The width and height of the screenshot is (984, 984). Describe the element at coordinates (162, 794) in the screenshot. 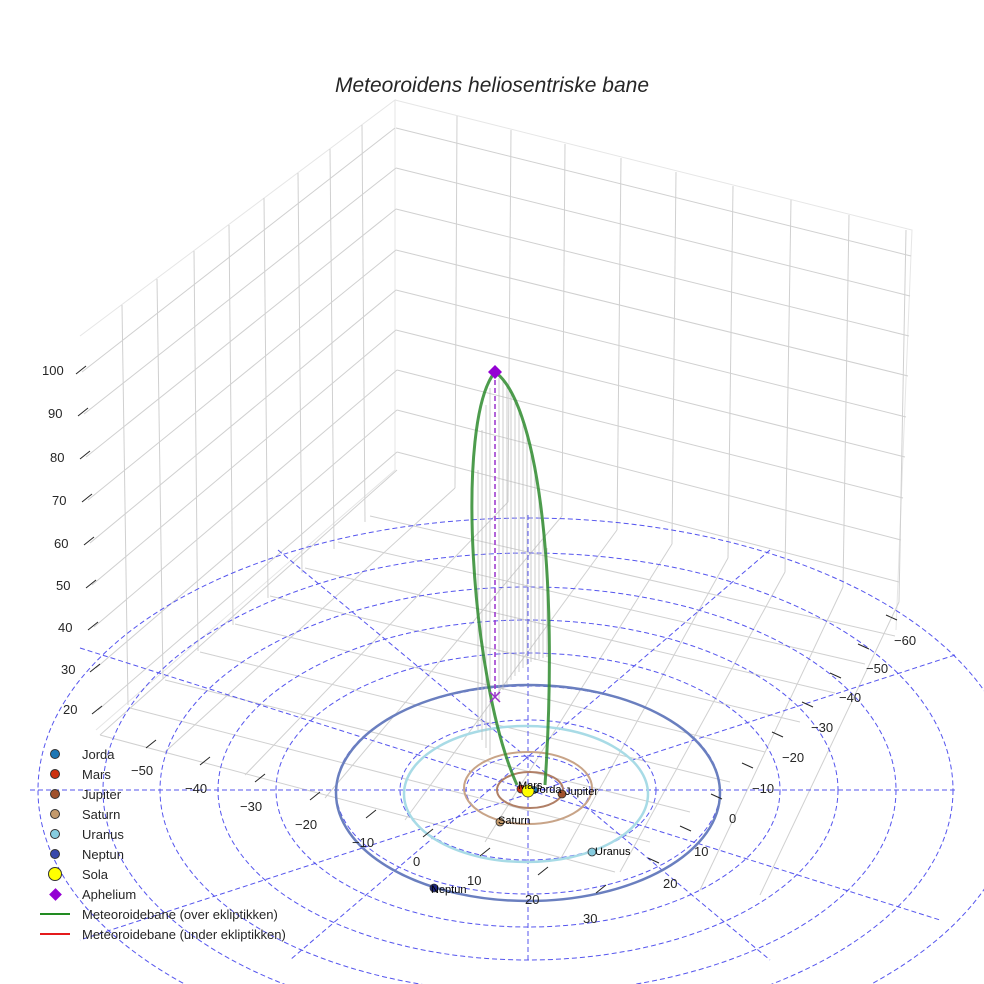

I see `legend-item-jupiter: Jupiter` at that location.